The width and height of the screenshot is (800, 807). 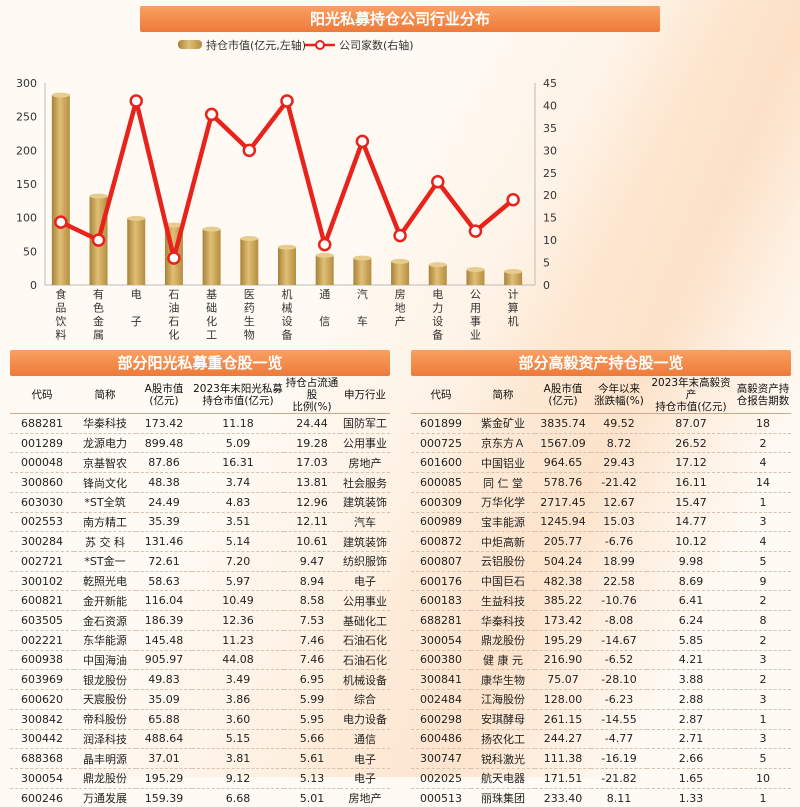 I want to click on table-cell: 24.49, so click(x=164, y=502).